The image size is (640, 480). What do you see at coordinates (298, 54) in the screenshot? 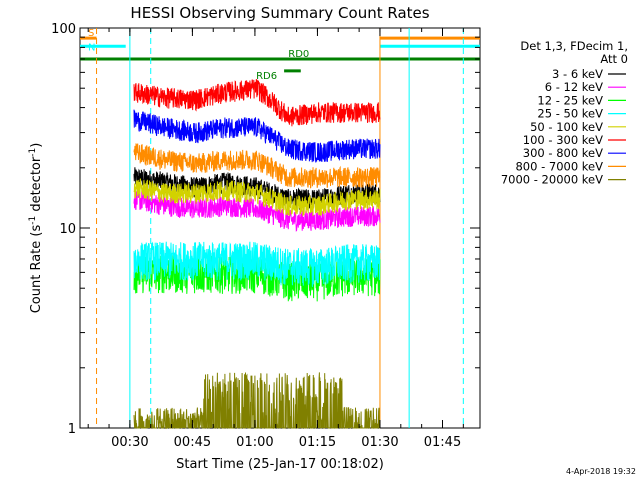
I see `flag-label: RD0` at bounding box center [298, 54].